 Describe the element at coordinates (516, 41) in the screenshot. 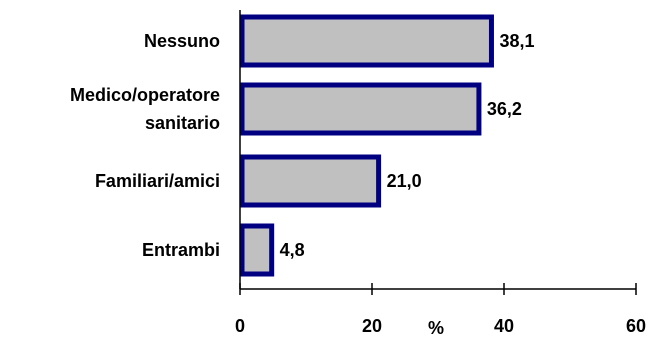

I see `value-label: 38,1` at that location.